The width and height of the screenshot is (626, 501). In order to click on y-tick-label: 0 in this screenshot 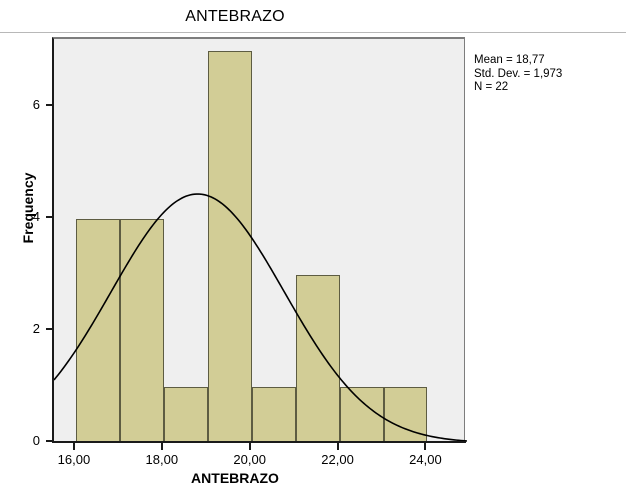, I will do `click(36, 440)`.